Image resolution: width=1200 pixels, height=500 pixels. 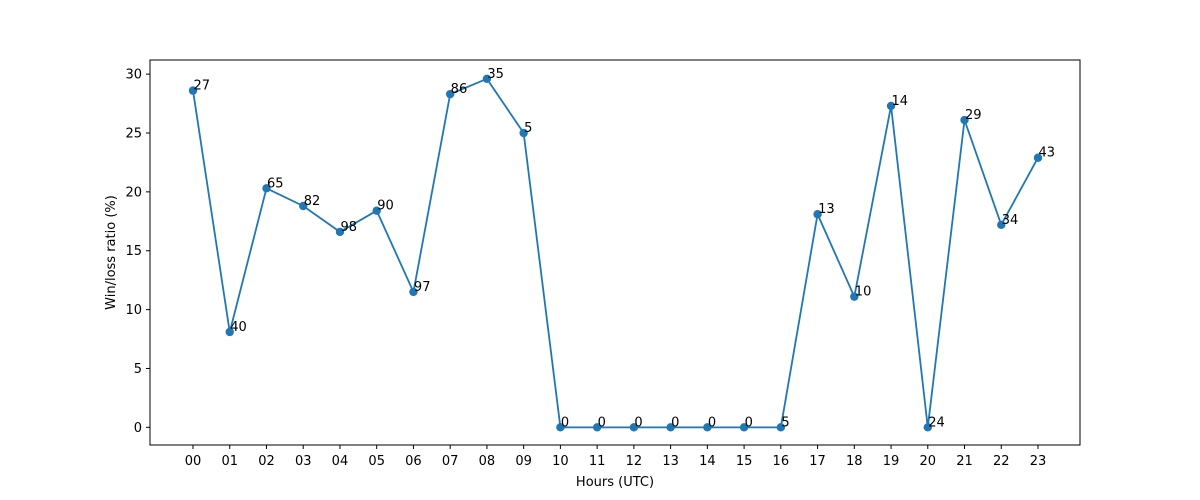 I want to click on y-tick-label: 10, so click(x=133, y=310).